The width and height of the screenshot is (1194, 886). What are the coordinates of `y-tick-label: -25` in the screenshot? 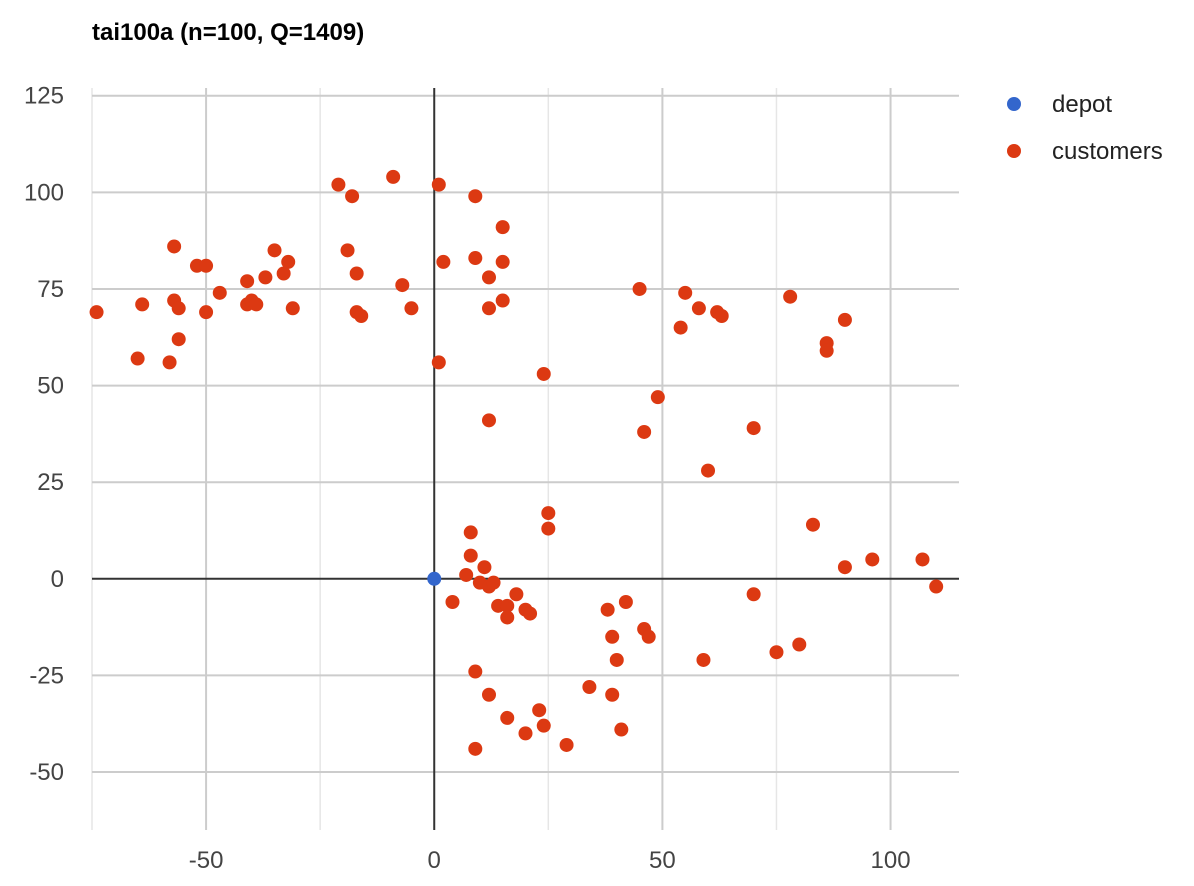 It's located at (46, 675).